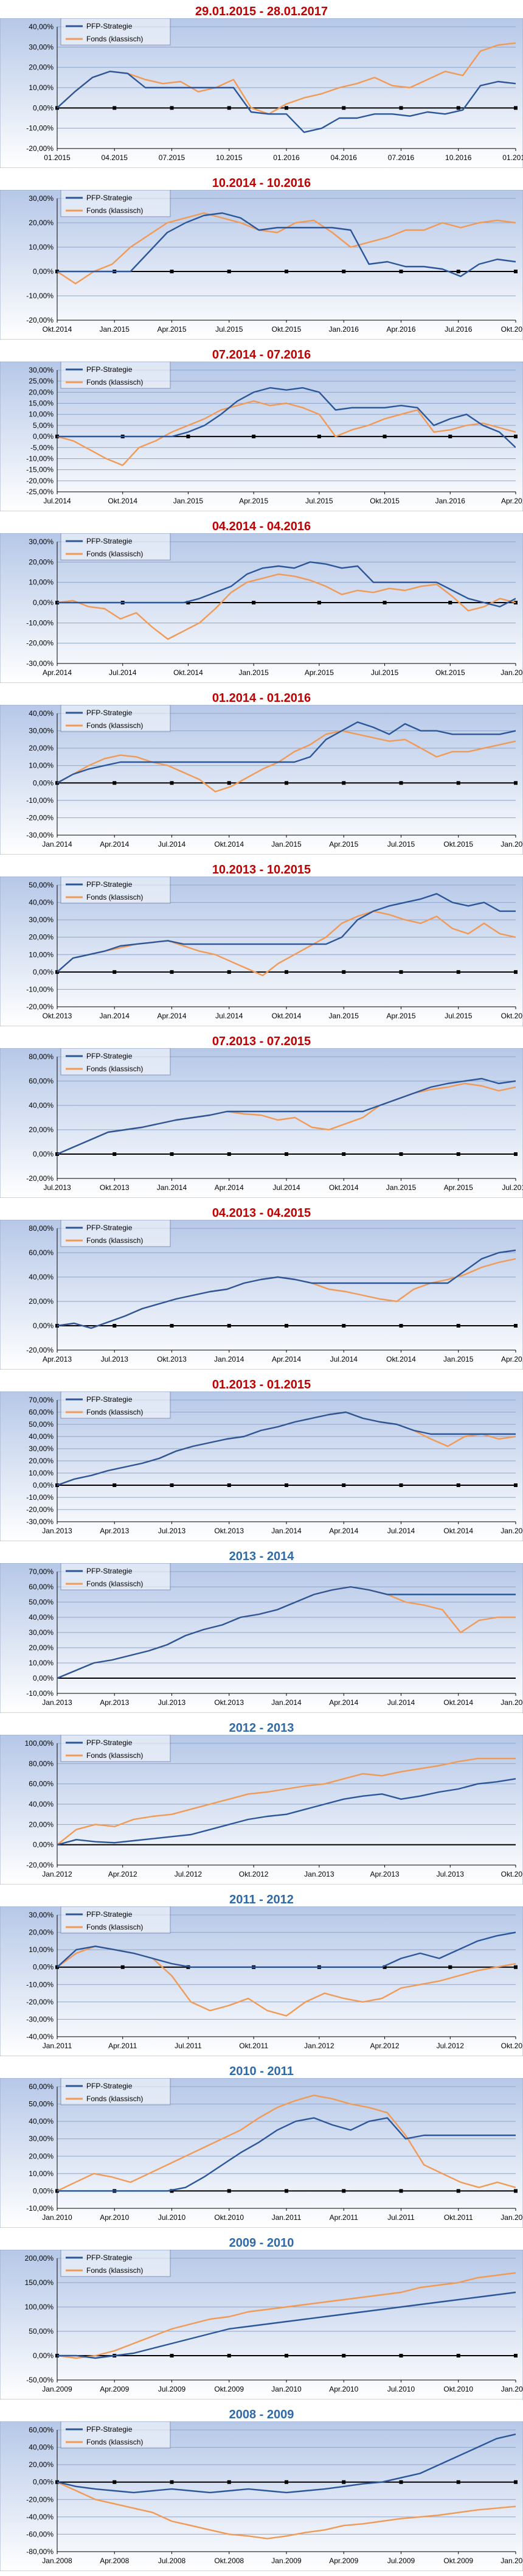 This screenshot has width=523, height=2576. I want to click on x-tick-label: Jan.2013, so click(319, 1874).